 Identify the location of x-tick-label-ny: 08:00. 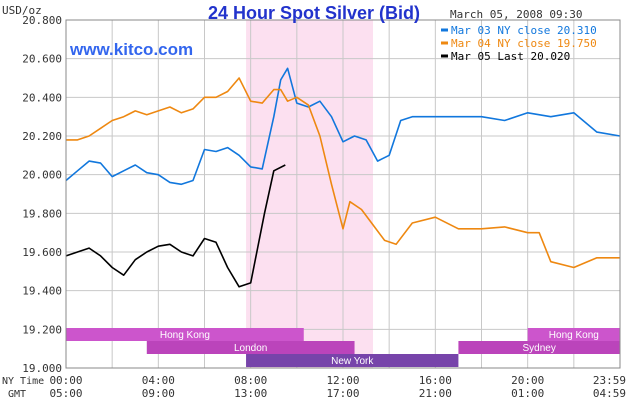
(250, 380).